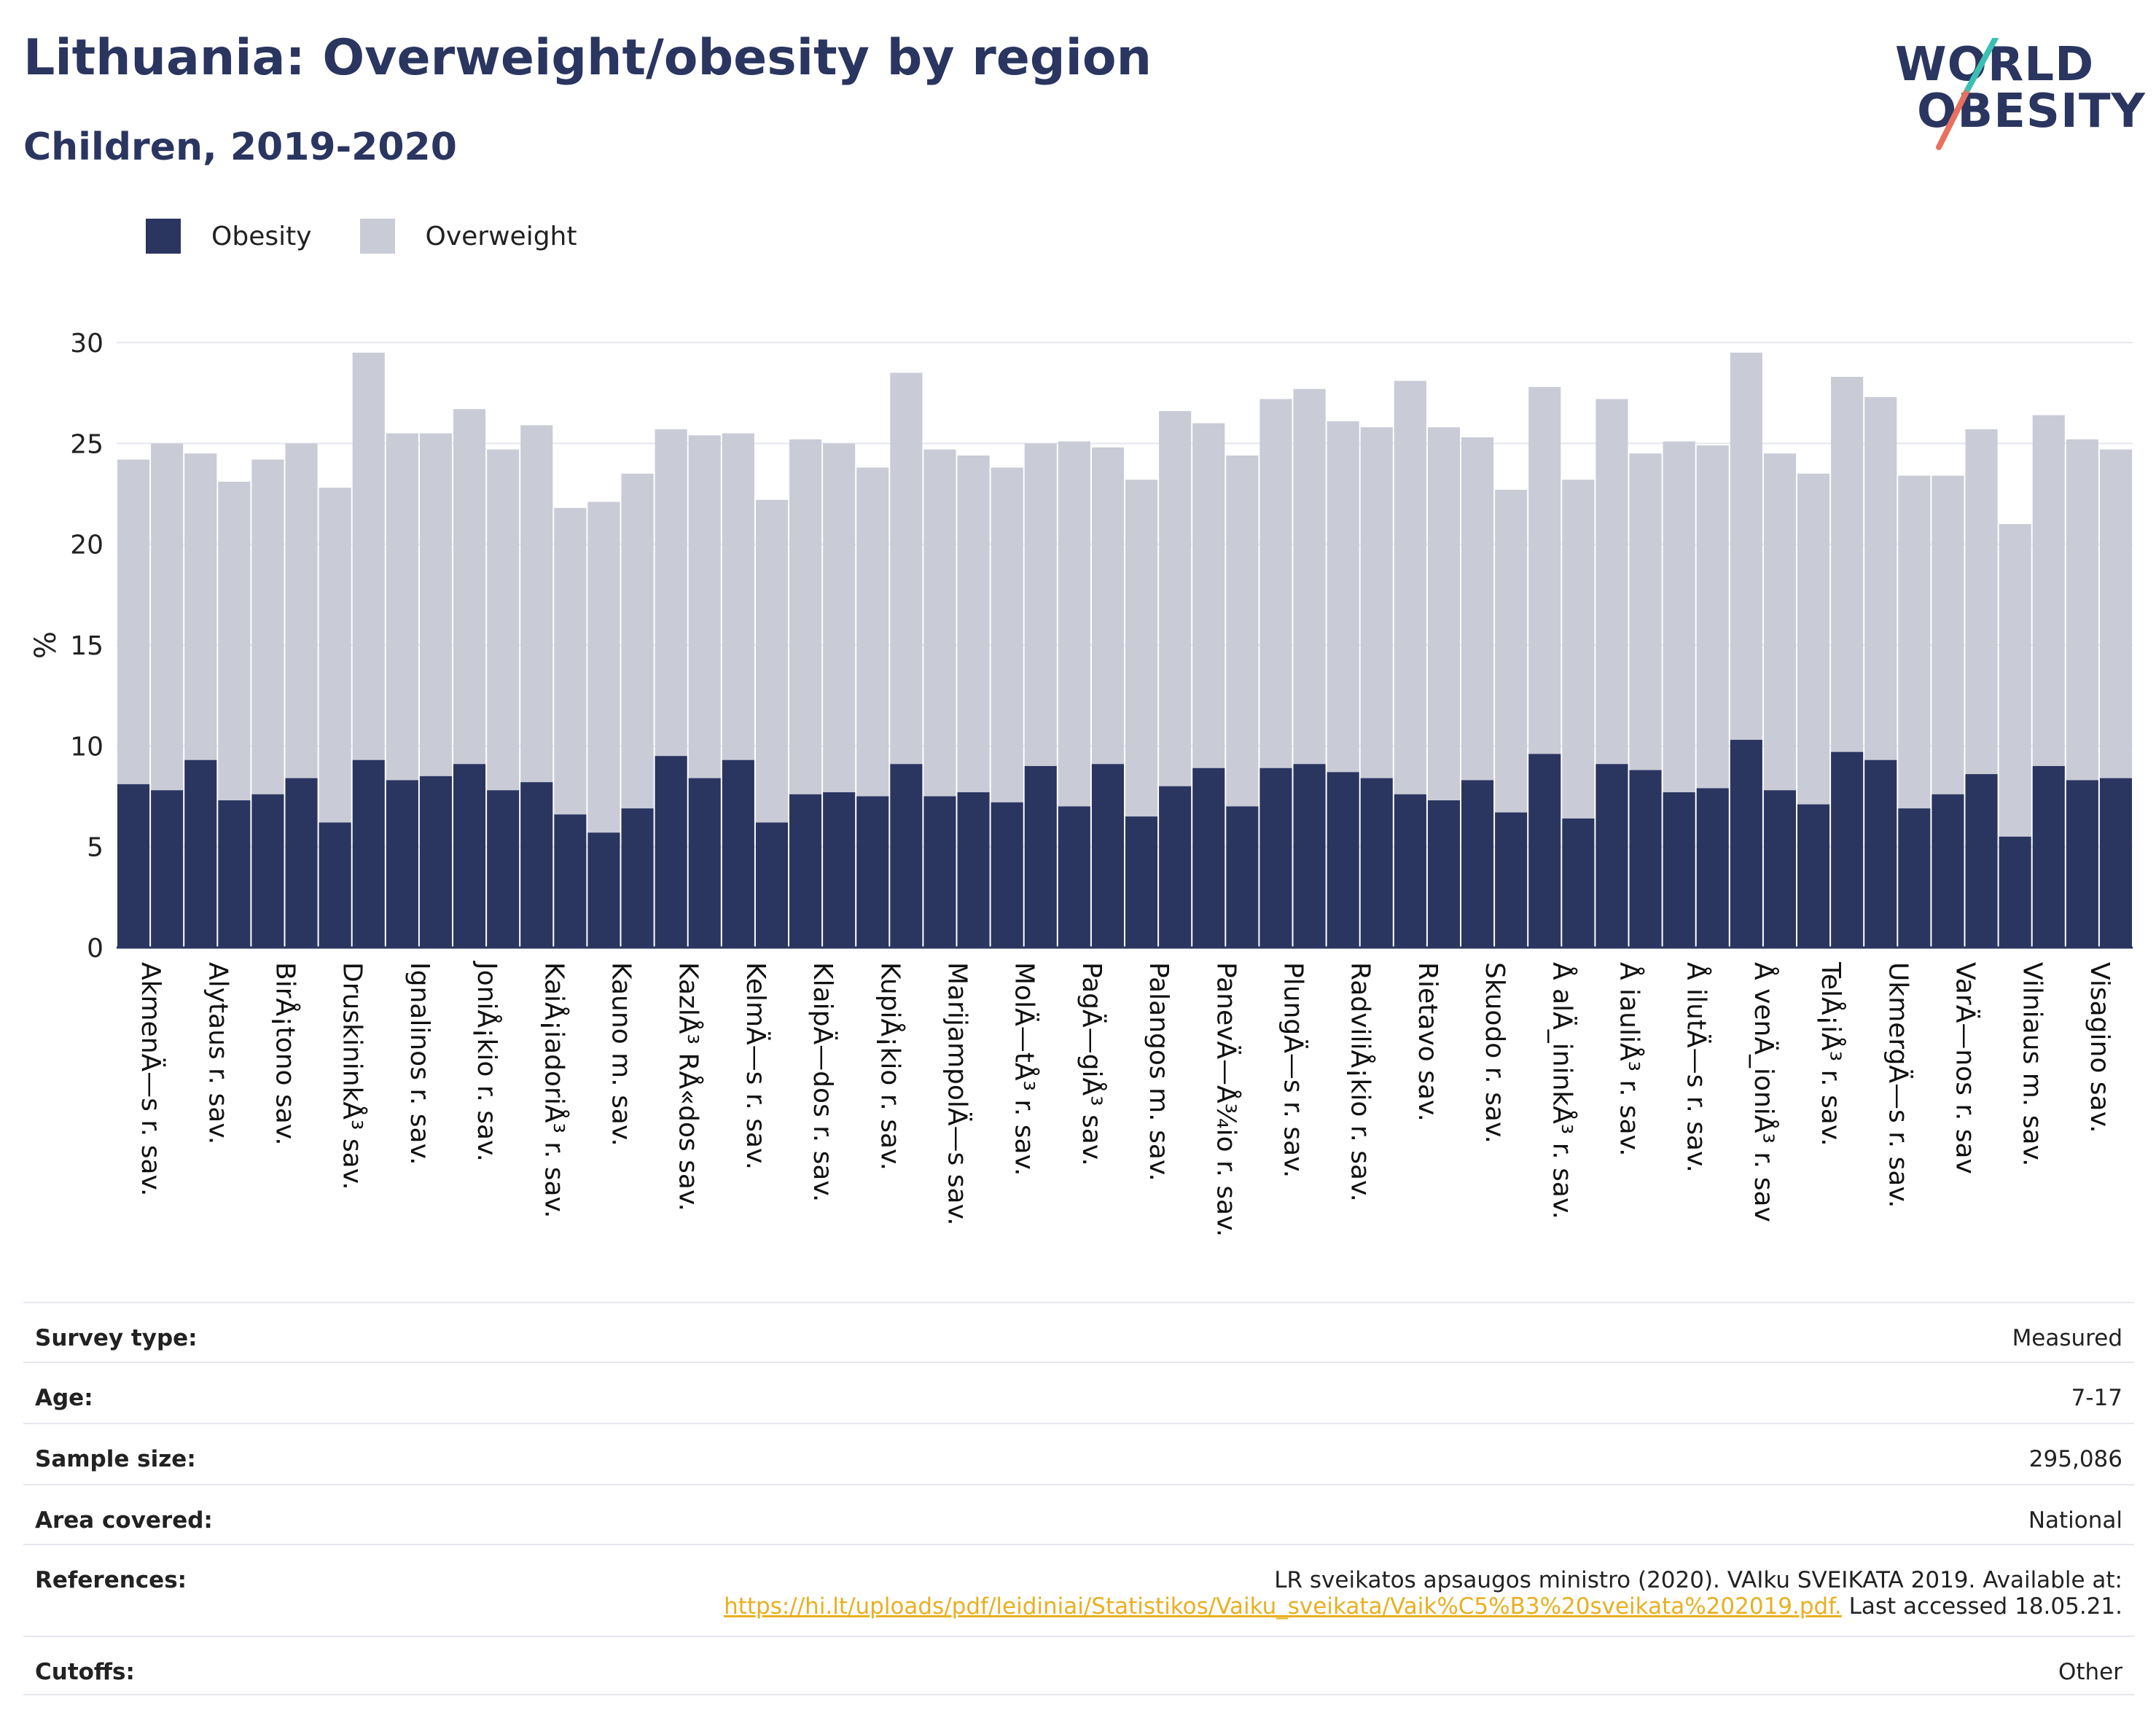  Describe the element at coordinates (240, 147) in the screenshot. I see `chart-subtitle: Children, 2019-2020` at that location.